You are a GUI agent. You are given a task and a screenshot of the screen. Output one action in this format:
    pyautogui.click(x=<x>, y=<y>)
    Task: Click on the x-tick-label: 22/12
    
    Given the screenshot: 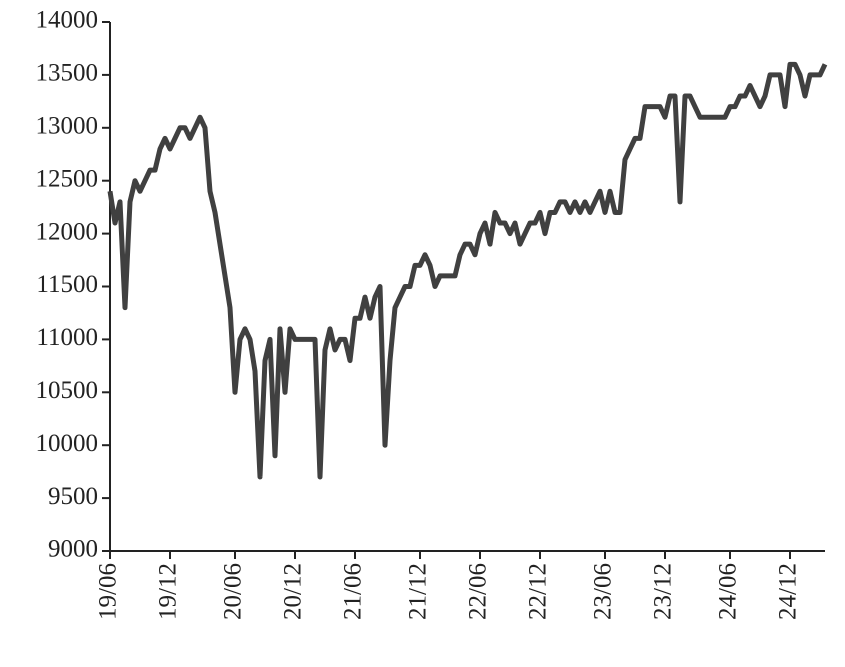 What is the action you would take?
    pyautogui.click(x=538, y=591)
    